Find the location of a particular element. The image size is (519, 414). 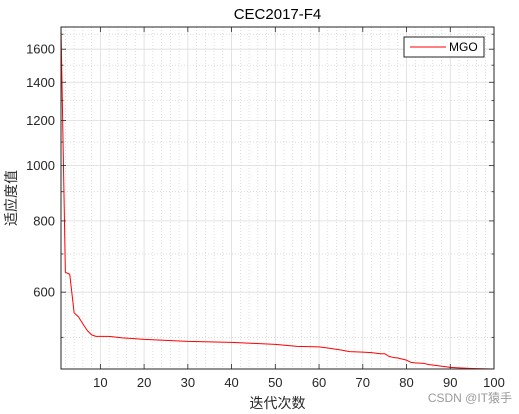

x-tick-label: 60 is located at coordinates (319, 382).